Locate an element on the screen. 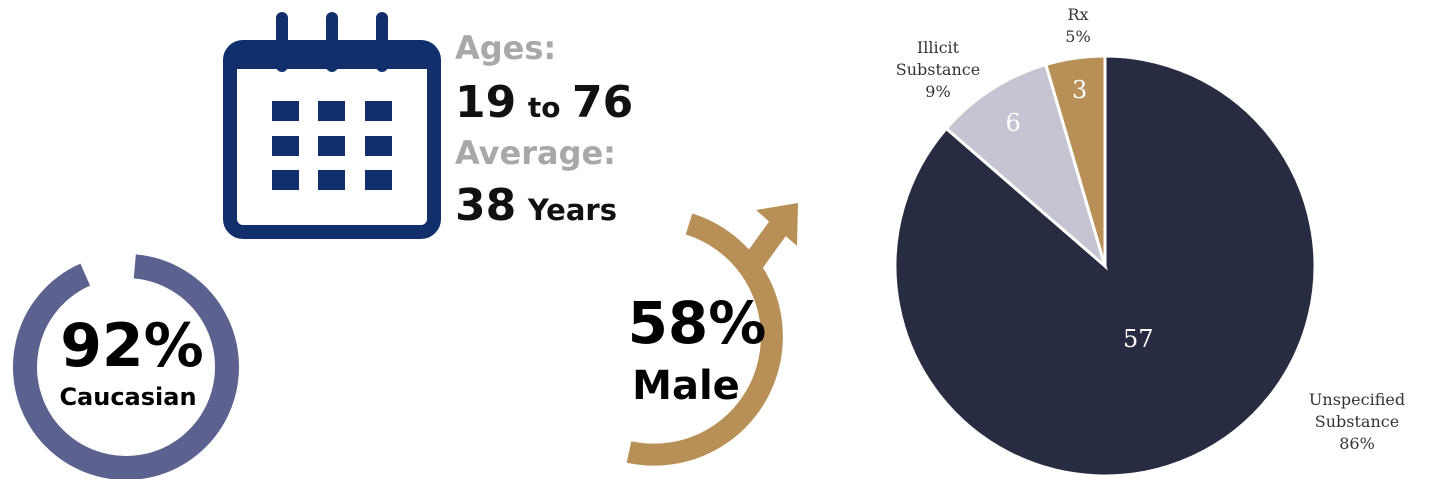 Image resolution: width=1433 pixels, height=479 pixels. value-label-illicit: 6 is located at coordinates (1012, 123).